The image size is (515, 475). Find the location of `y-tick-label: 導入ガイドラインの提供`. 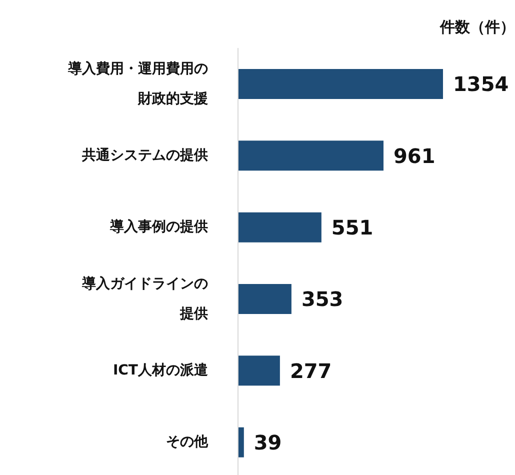

y-tick-label: 導入ガイドラインの提供 is located at coordinates (144, 298).